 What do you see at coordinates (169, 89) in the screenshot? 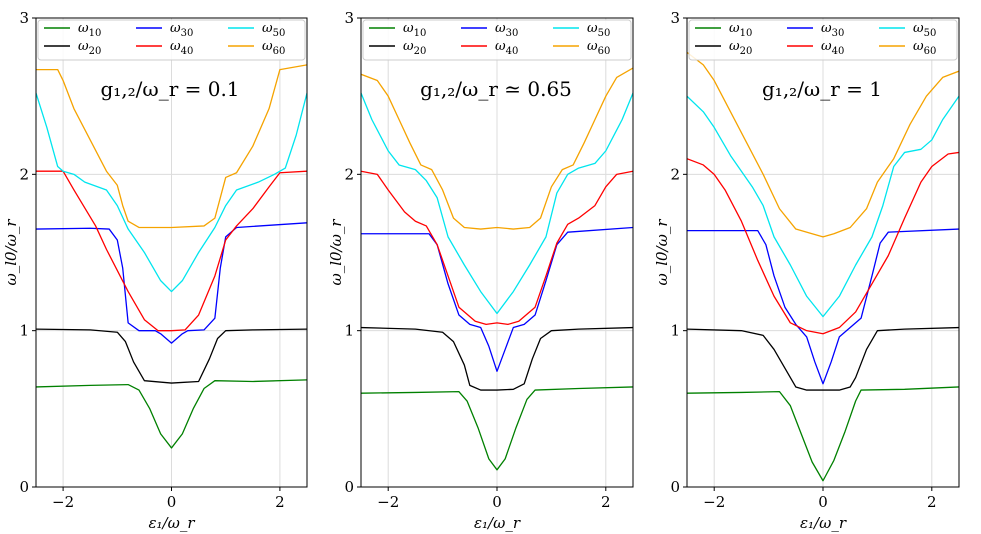
I see `panel-annotation: g₁,₂/ω_r = 0.1` at bounding box center [169, 89].